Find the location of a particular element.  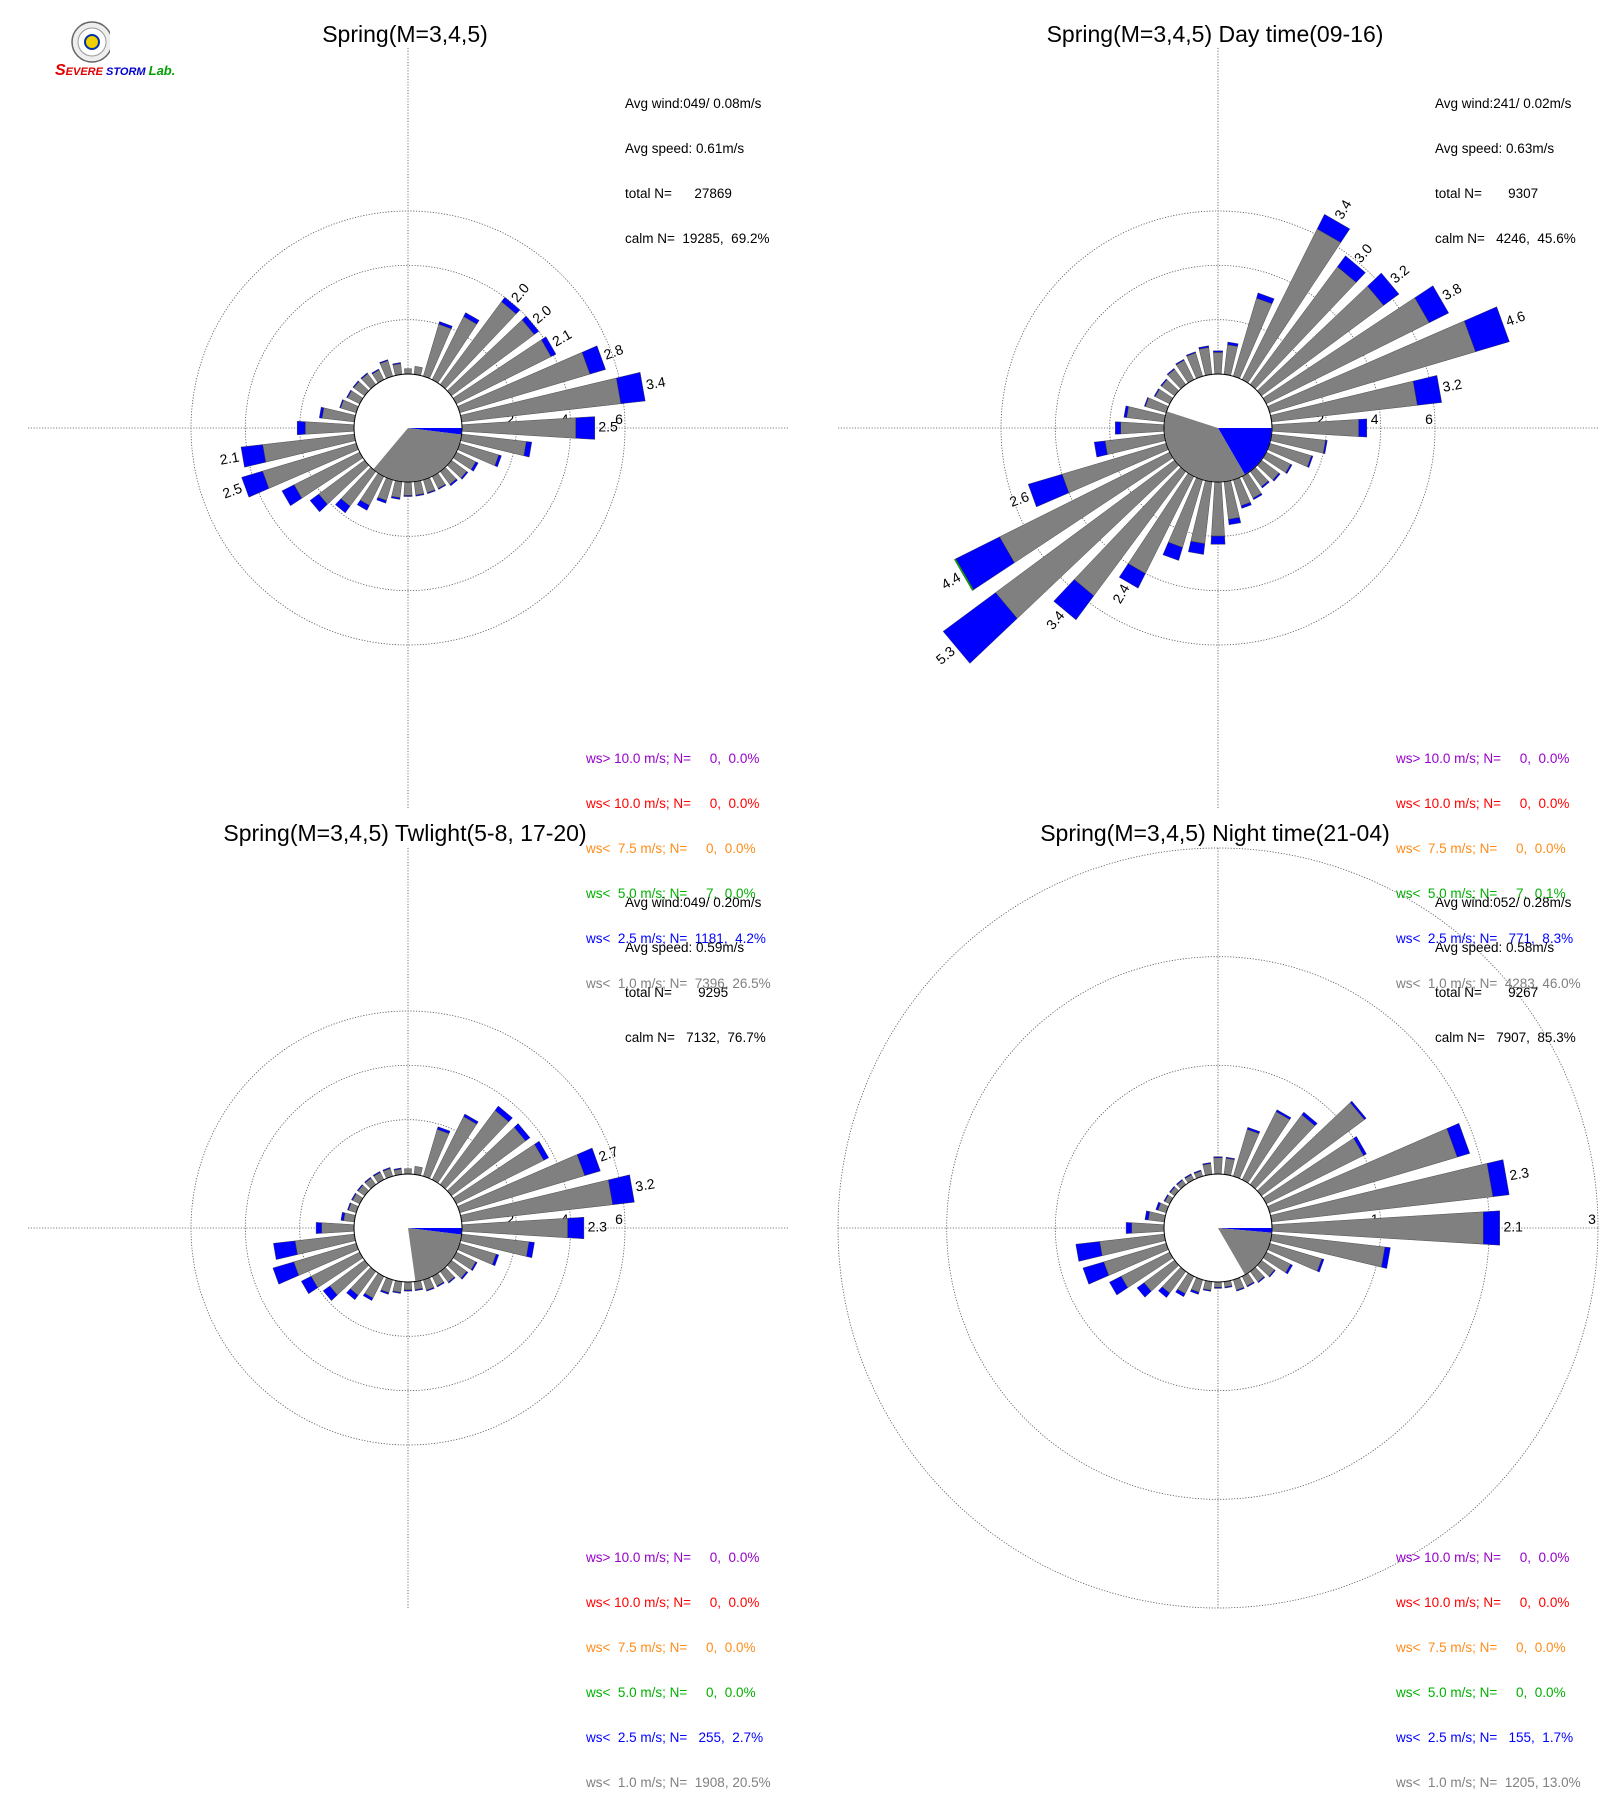

legend-entry: ws< 5.0 m/s; N= 7, 0.1% is located at coordinates (1481, 893).